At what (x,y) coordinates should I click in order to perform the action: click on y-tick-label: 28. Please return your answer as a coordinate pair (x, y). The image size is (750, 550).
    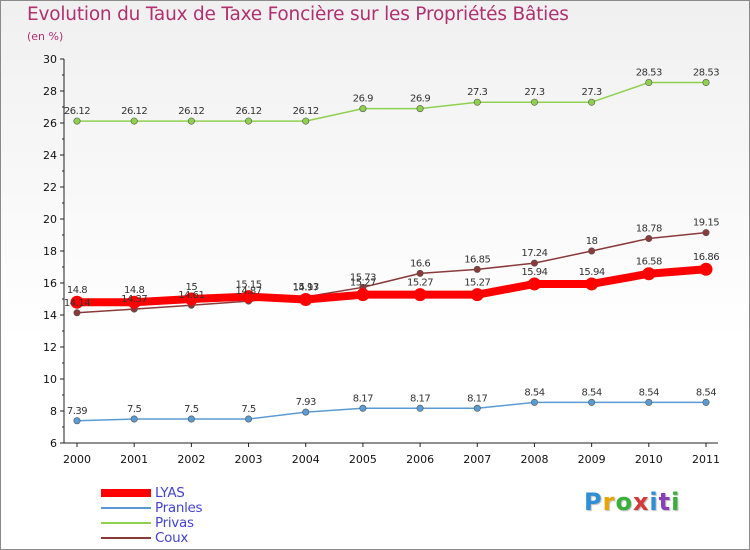
    Looking at the image, I should click on (50, 91).